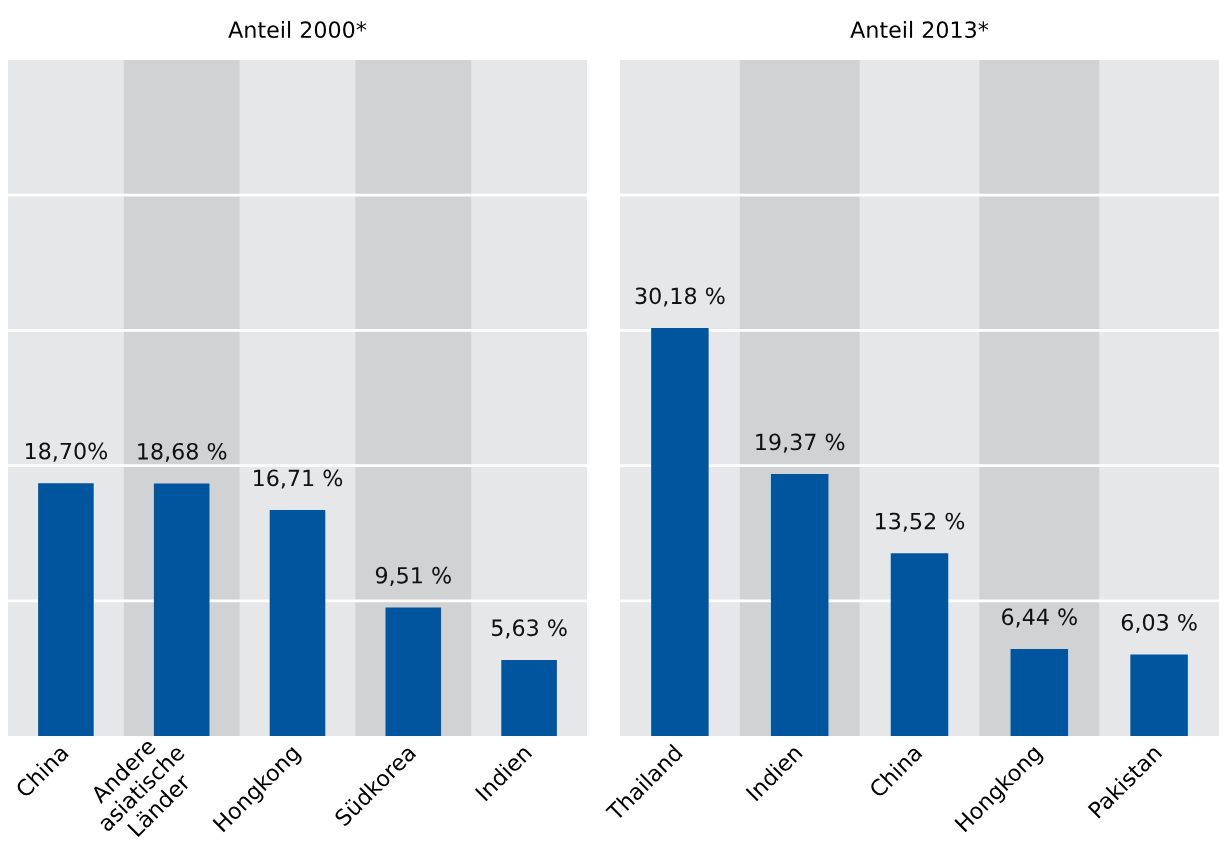 The image size is (1219, 868). I want to click on data-label: 18,68 %, so click(182, 452).